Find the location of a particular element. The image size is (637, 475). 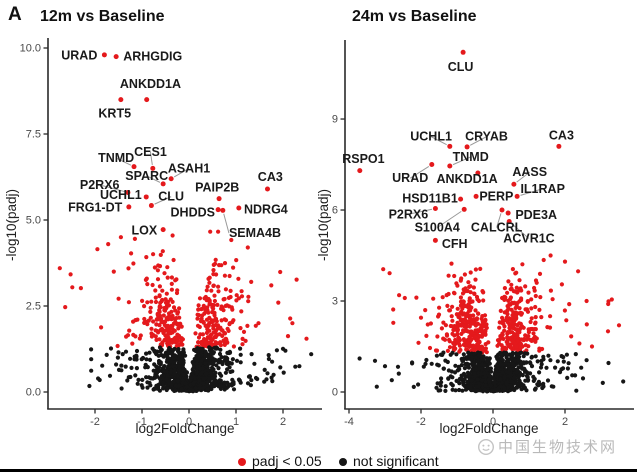

gene-label-FRG1-DT: FRG1-DT is located at coordinates (95, 208).